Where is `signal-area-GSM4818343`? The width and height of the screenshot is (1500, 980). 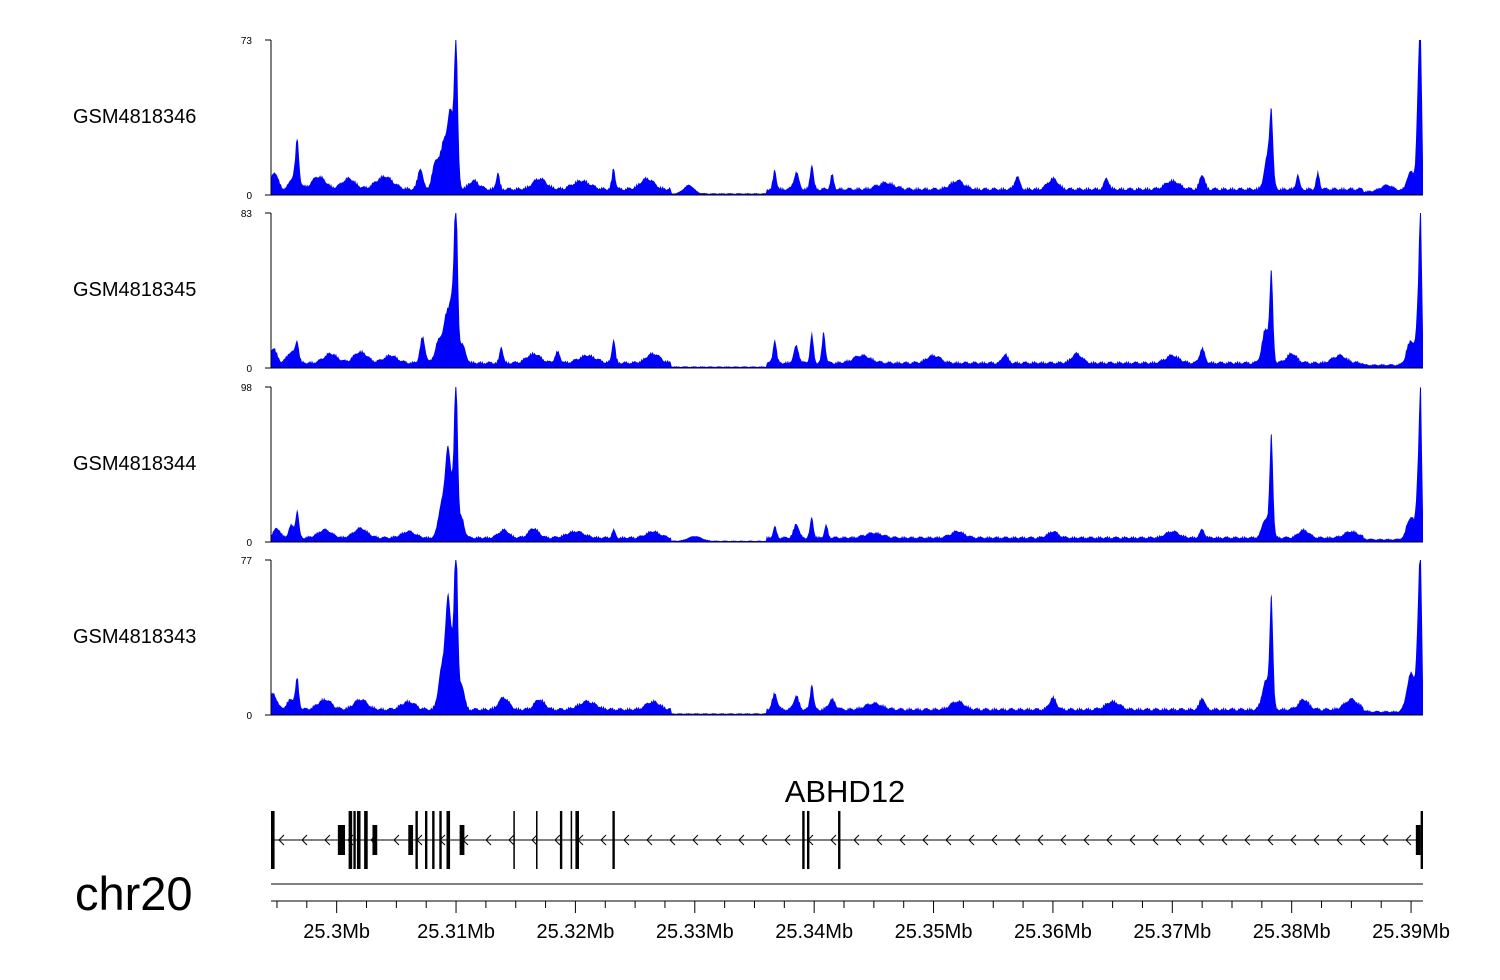 signal-area-GSM4818343 is located at coordinates (847, 637).